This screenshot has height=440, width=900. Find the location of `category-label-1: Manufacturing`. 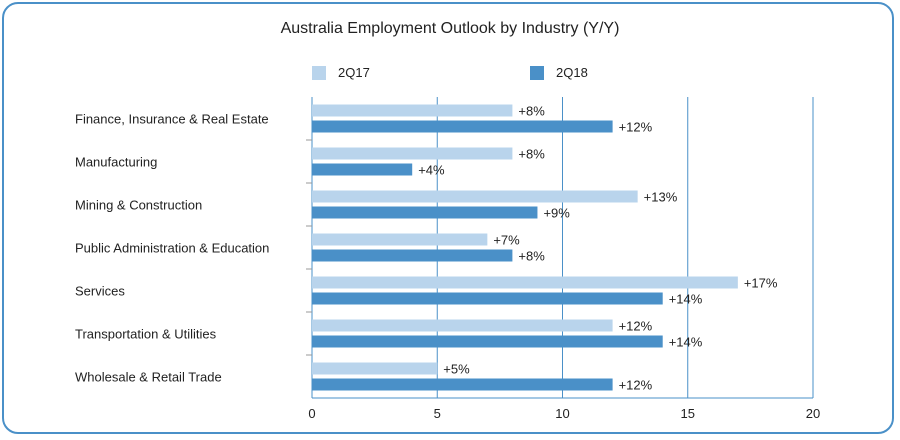

category-label-1: Manufacturing is located at coordinates (116, 162).